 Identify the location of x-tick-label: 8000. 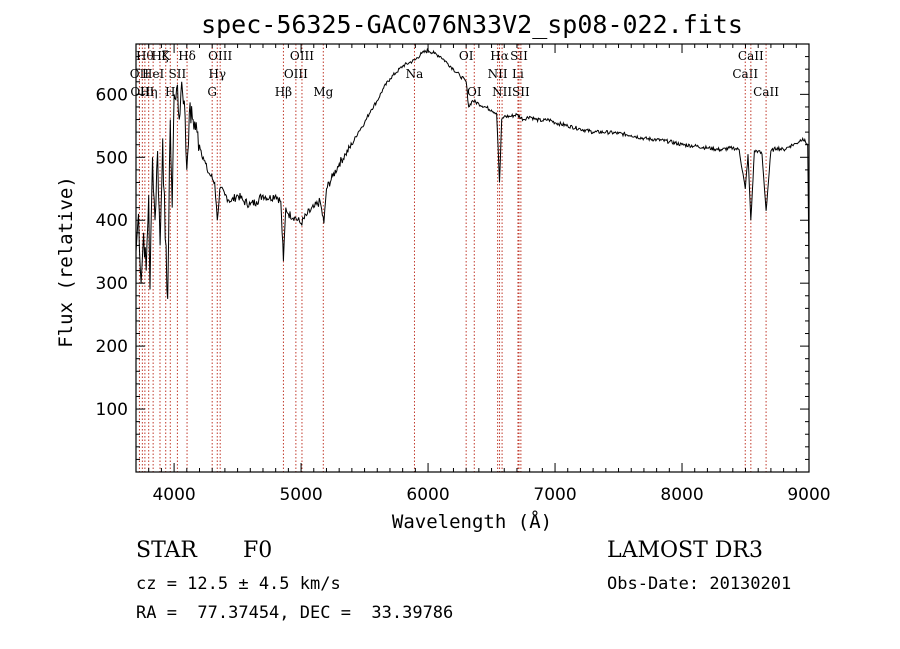
(681, 495).